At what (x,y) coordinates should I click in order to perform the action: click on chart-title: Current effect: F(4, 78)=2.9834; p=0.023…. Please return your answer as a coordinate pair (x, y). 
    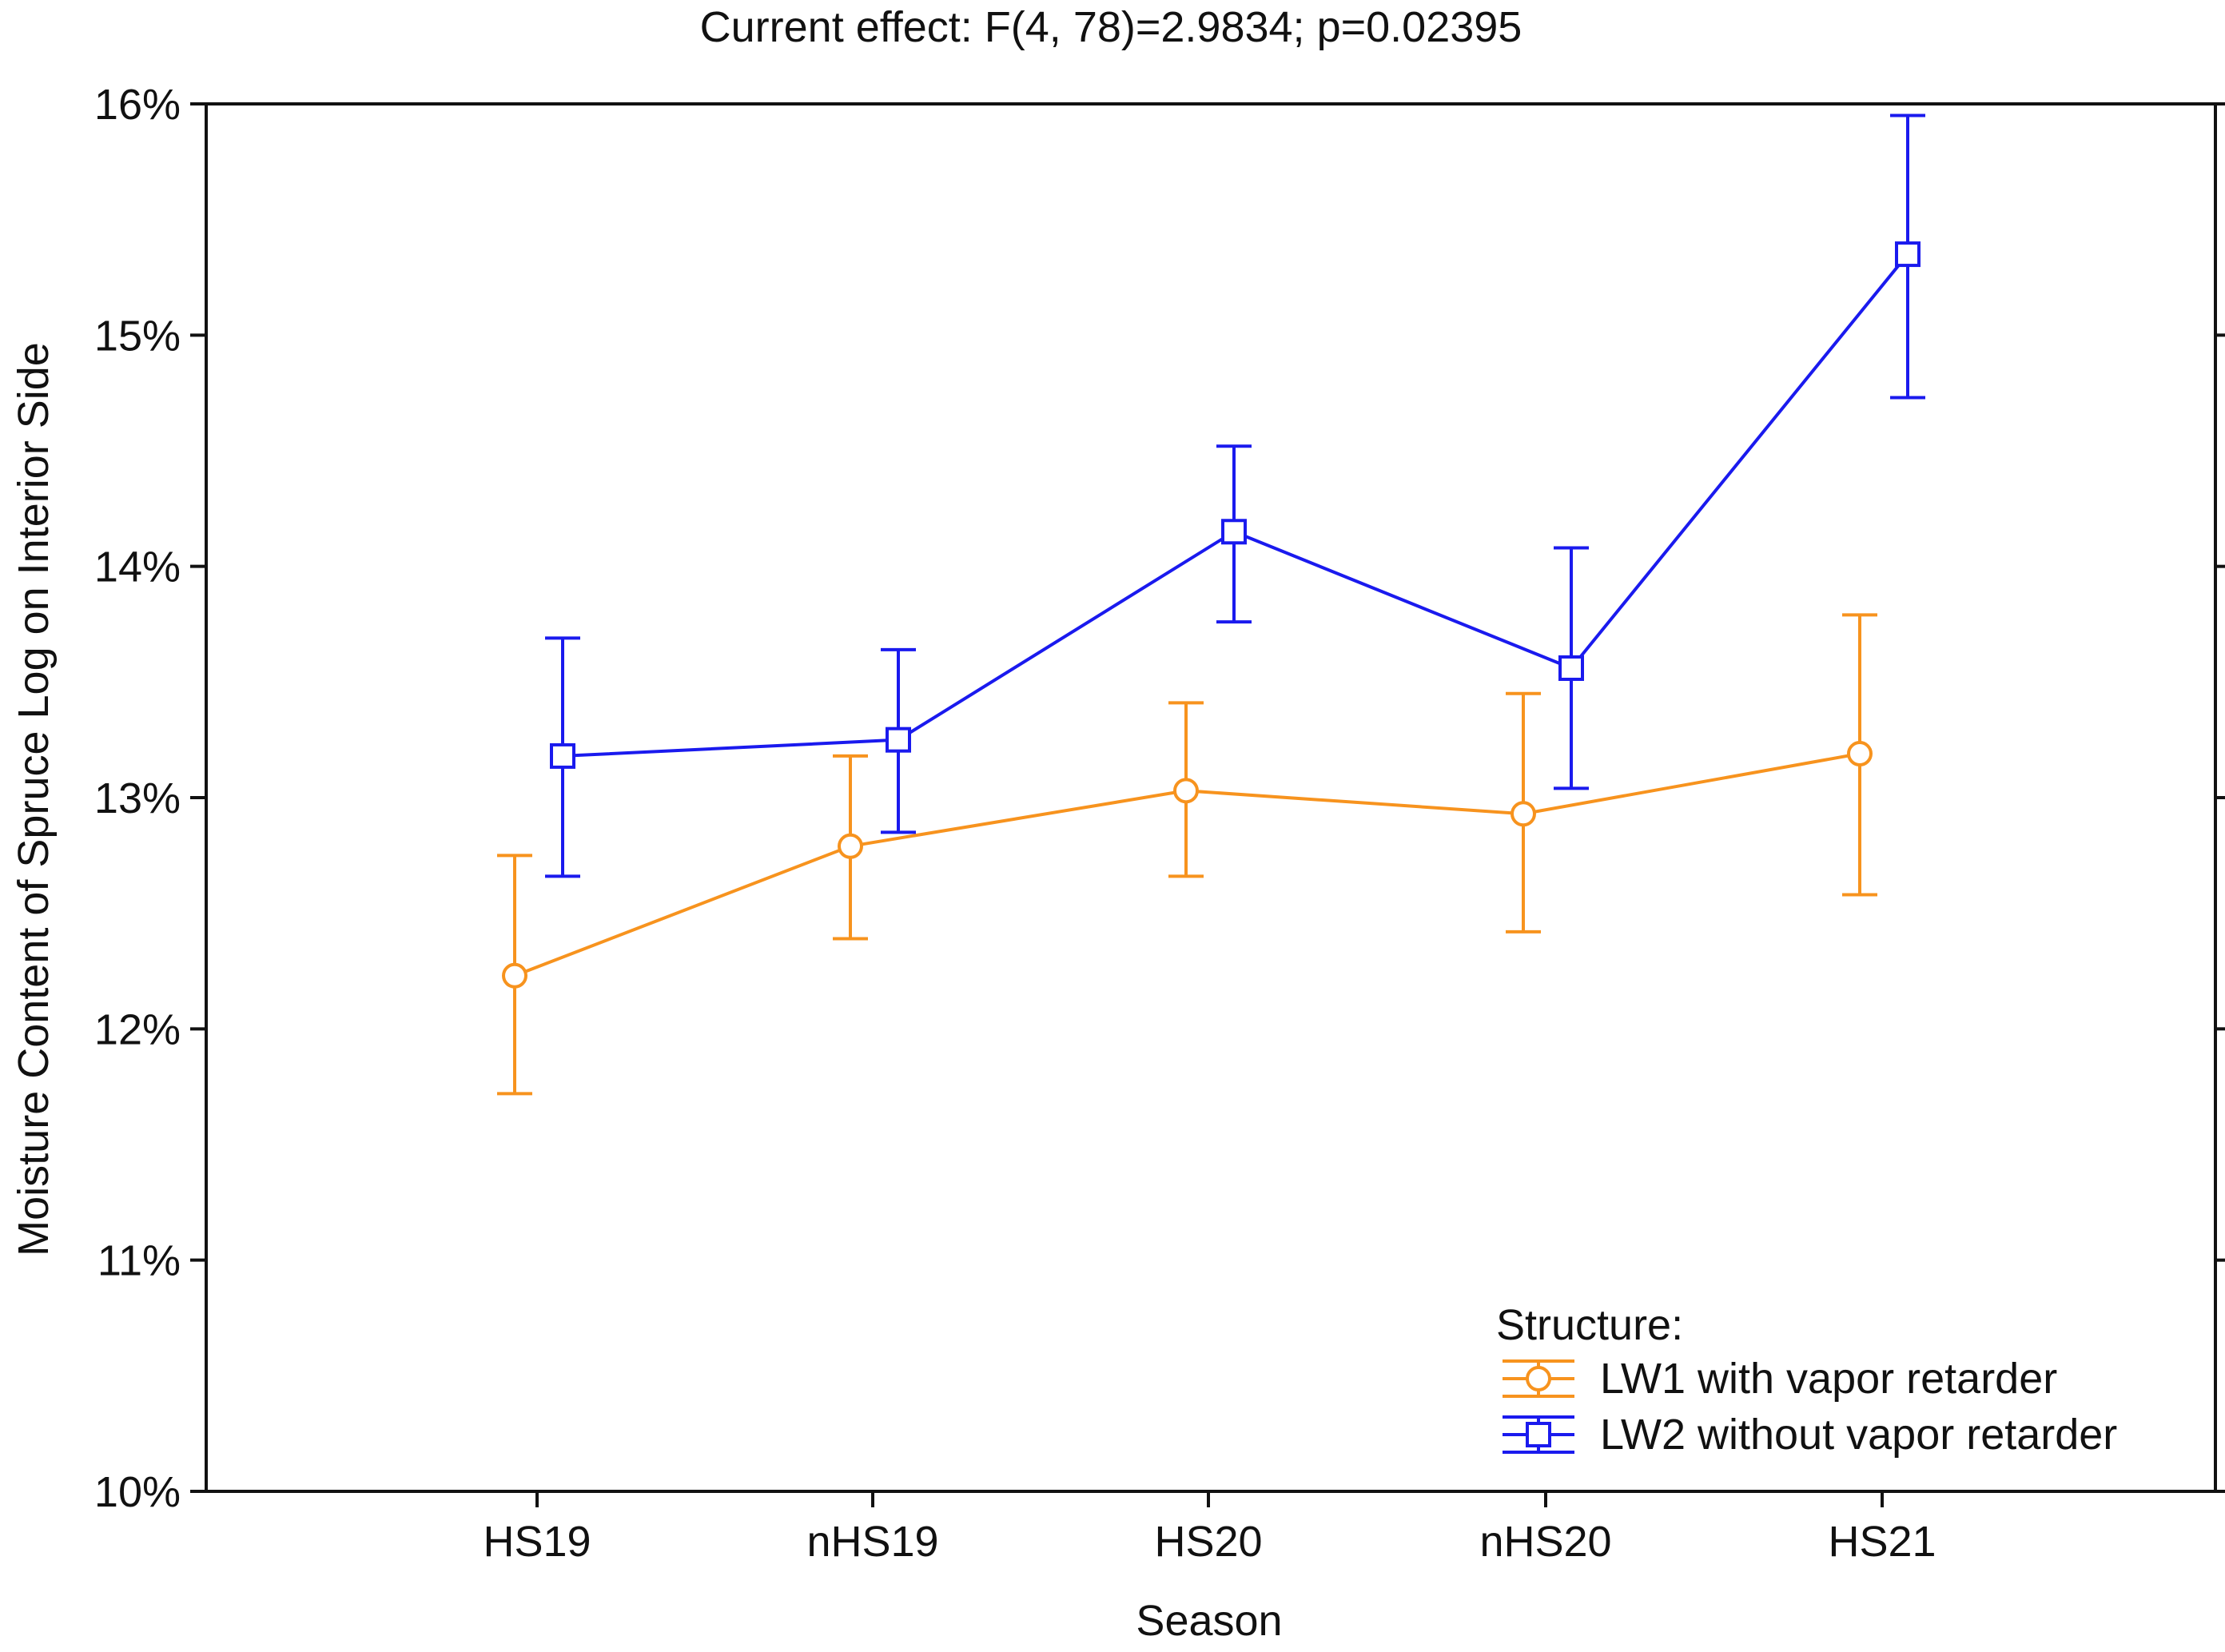
    Looking at the image, I should click on (1111, 27).